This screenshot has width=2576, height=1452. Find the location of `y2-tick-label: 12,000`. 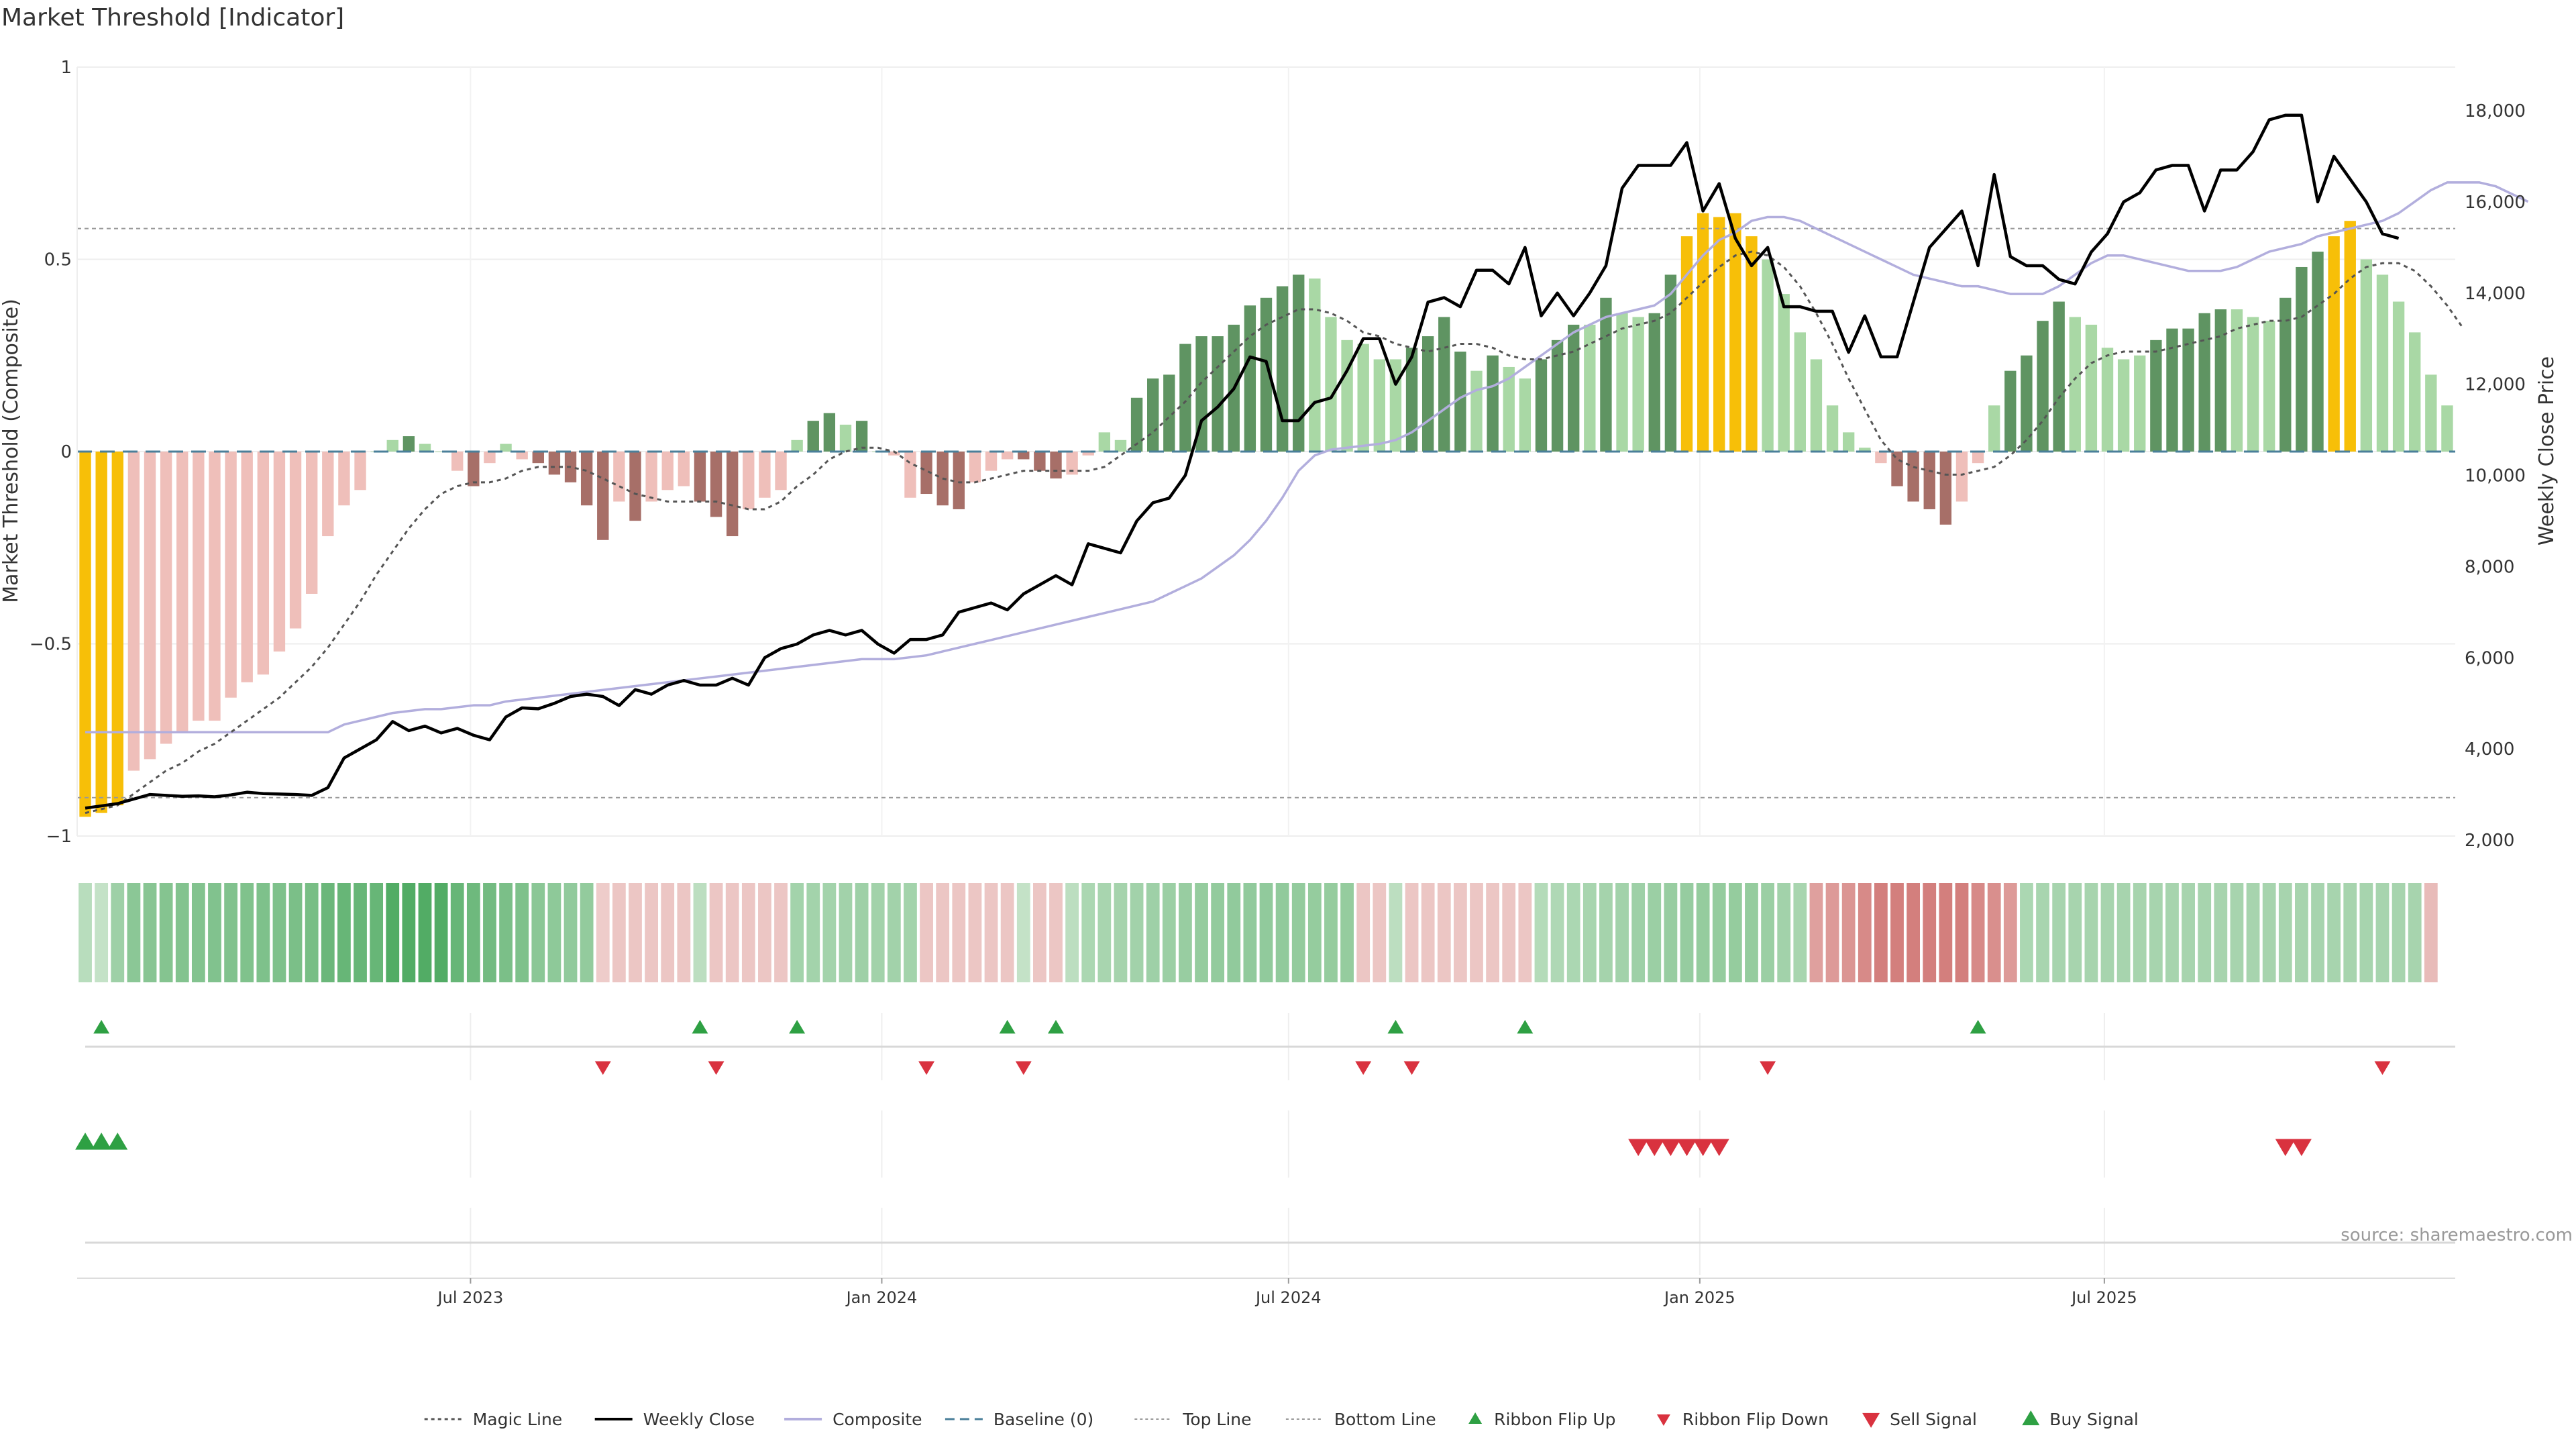

y2-tick-label: 12,000 is located at coordinates (2495, 385).